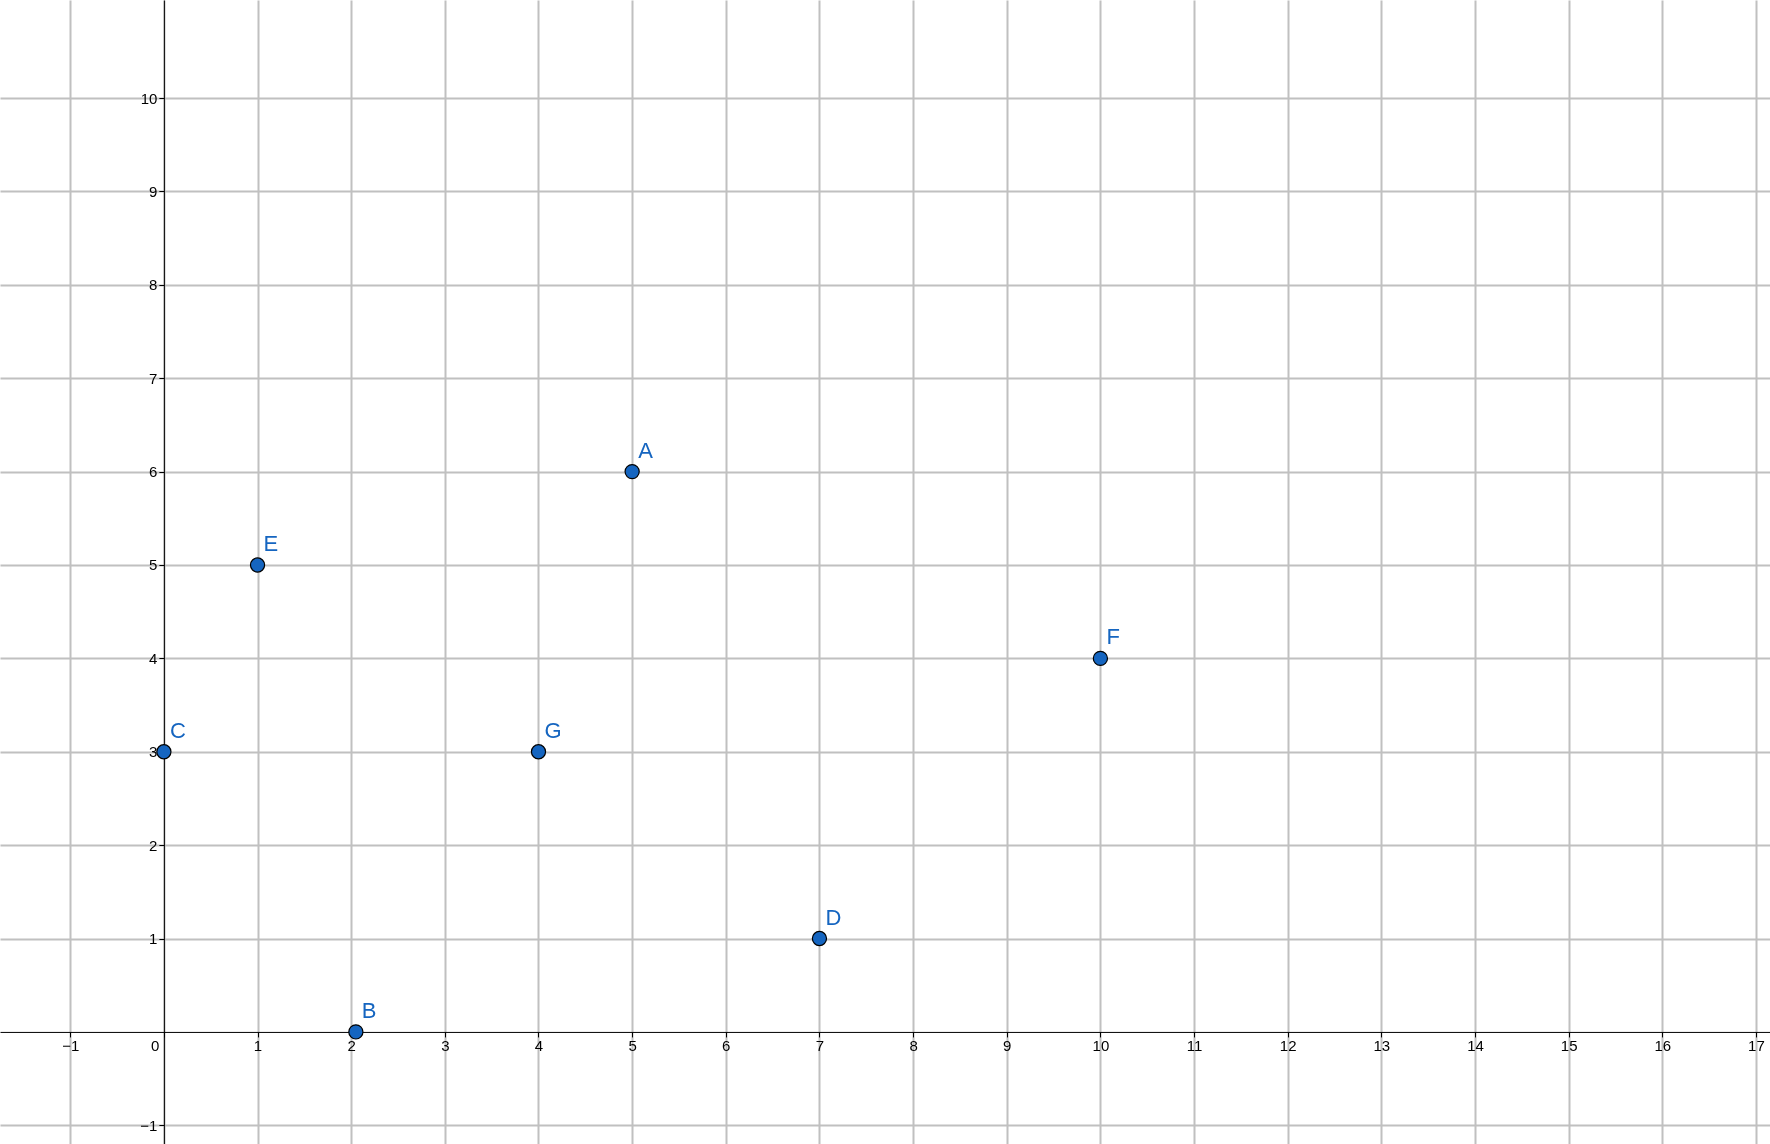  I want to click on annotation: C, so click(177, 730).